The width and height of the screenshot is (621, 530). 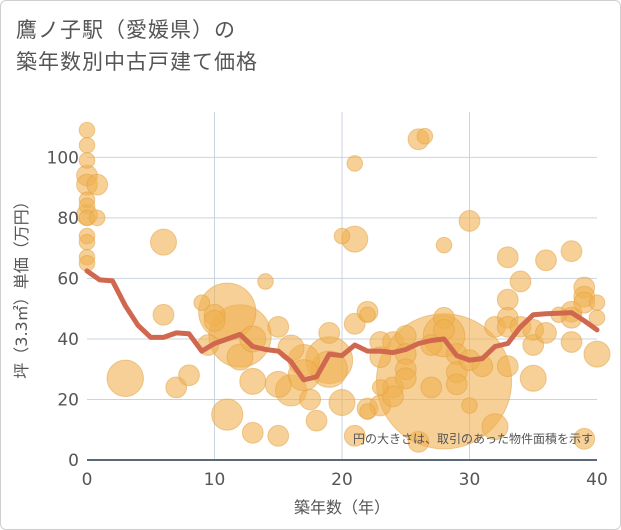 What do you see at coordinates (87, 480) in the screenshot?
I see `x-tick-label-0: 0` at bounding box center [87, 480].